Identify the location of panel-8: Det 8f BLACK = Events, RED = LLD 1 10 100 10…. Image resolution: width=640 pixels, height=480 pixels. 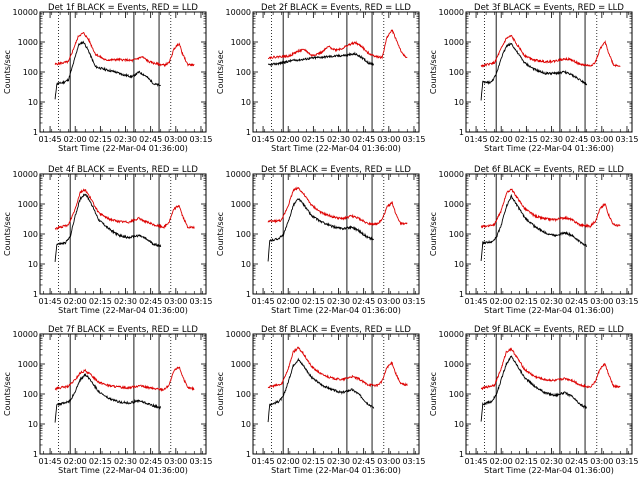
(321, 400).